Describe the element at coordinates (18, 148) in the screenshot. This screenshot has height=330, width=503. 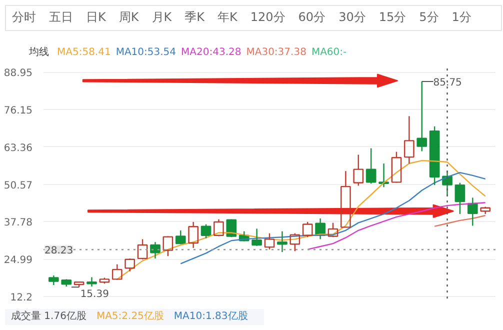
I see `y-tick-label: 63.36` at that location.